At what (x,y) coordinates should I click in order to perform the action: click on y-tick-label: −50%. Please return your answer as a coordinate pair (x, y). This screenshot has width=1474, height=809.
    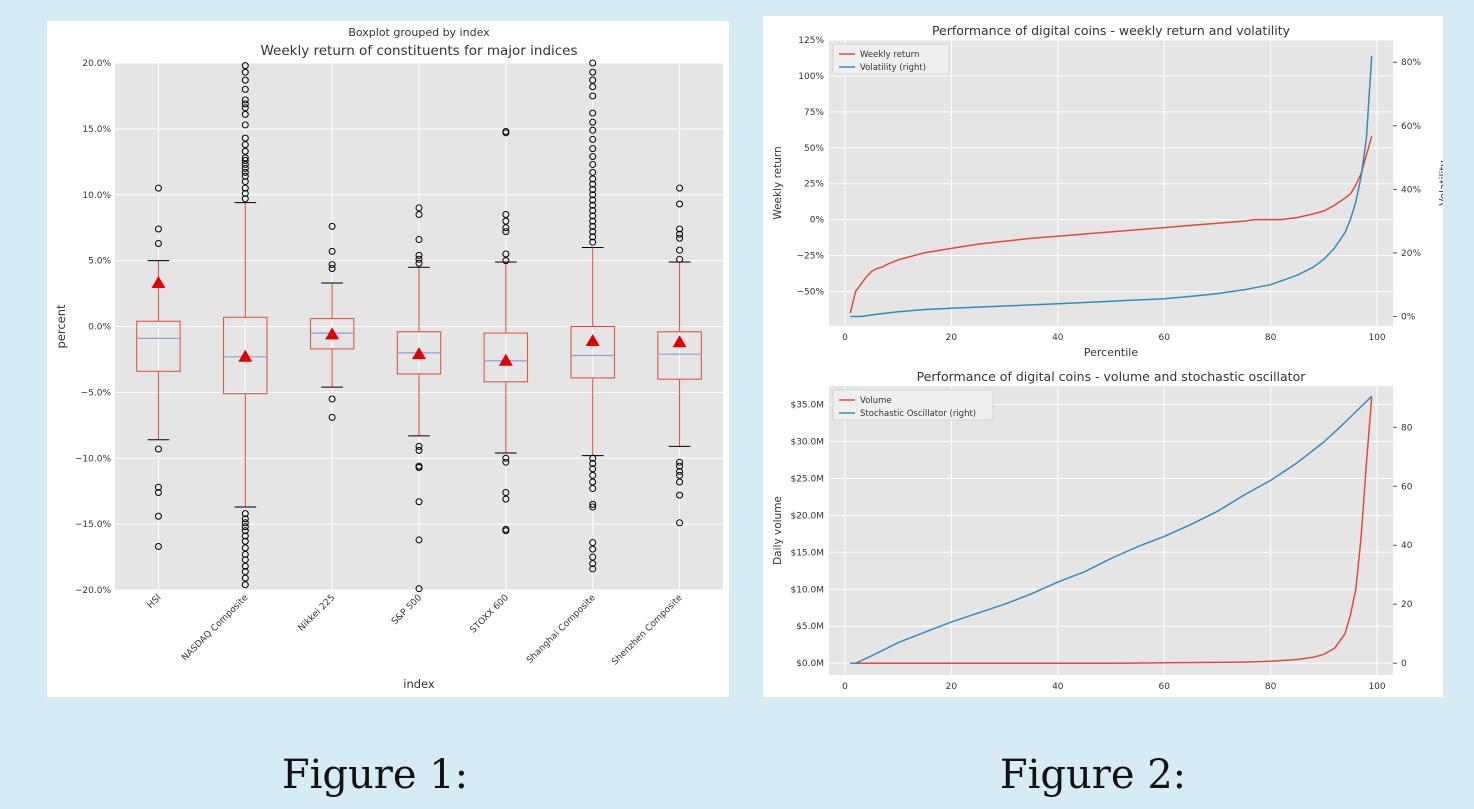
    Looking at the image, I should click on (810, 293).